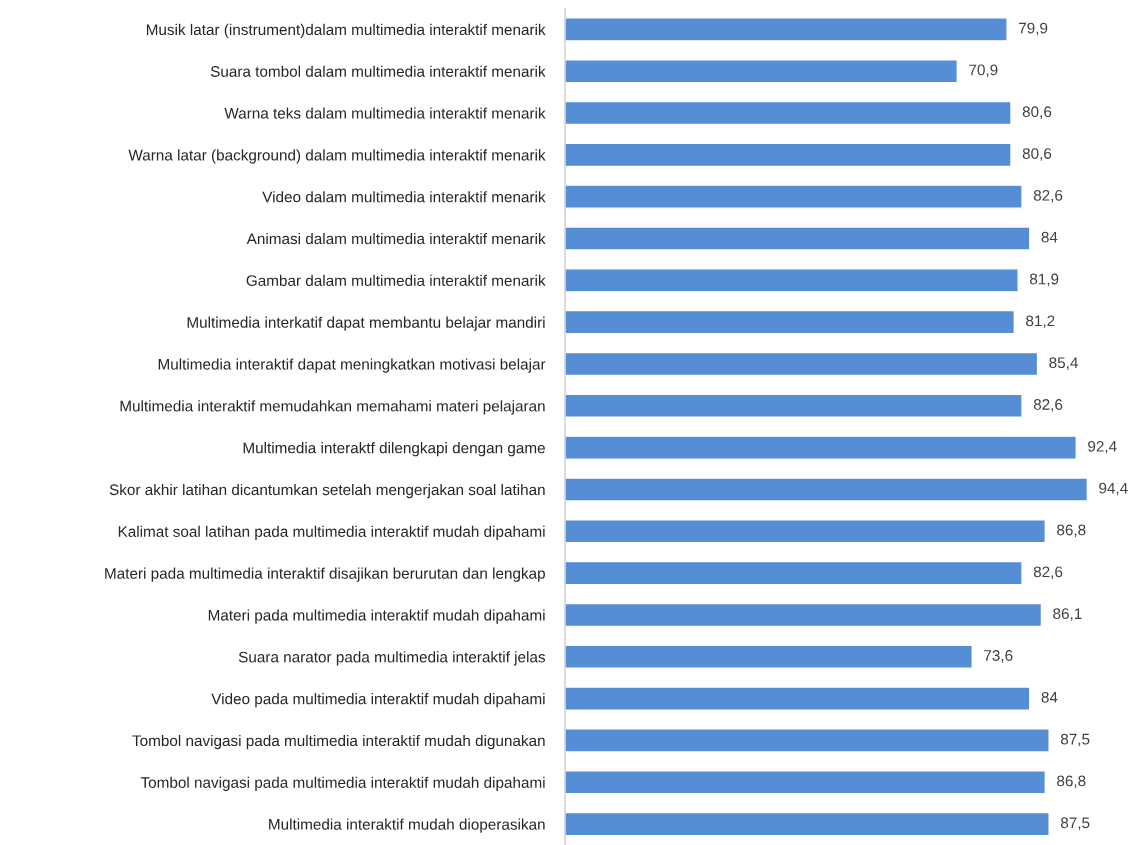  Describe the element at coordinates (378, 700) in the screenshot. I see `y-tick-label: Video pada multimedia interaktif mudah dipahami` at that location.